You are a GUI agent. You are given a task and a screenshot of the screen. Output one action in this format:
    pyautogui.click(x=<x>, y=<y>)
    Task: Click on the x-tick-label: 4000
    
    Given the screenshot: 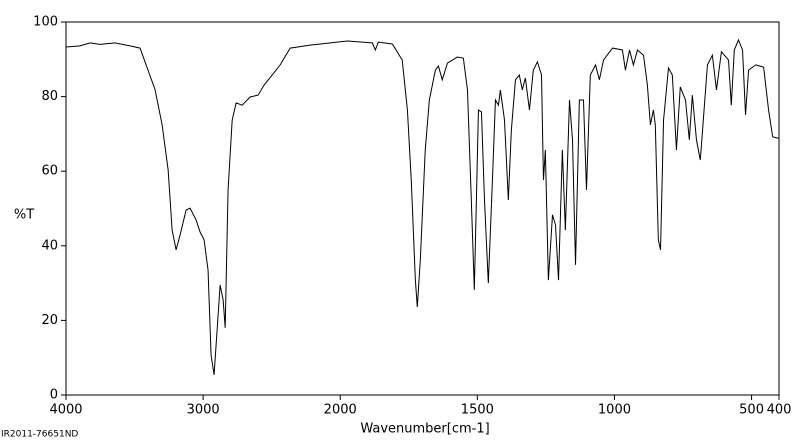 What is the action you would take?
    pyautogui.click(x=65, y=410)
    